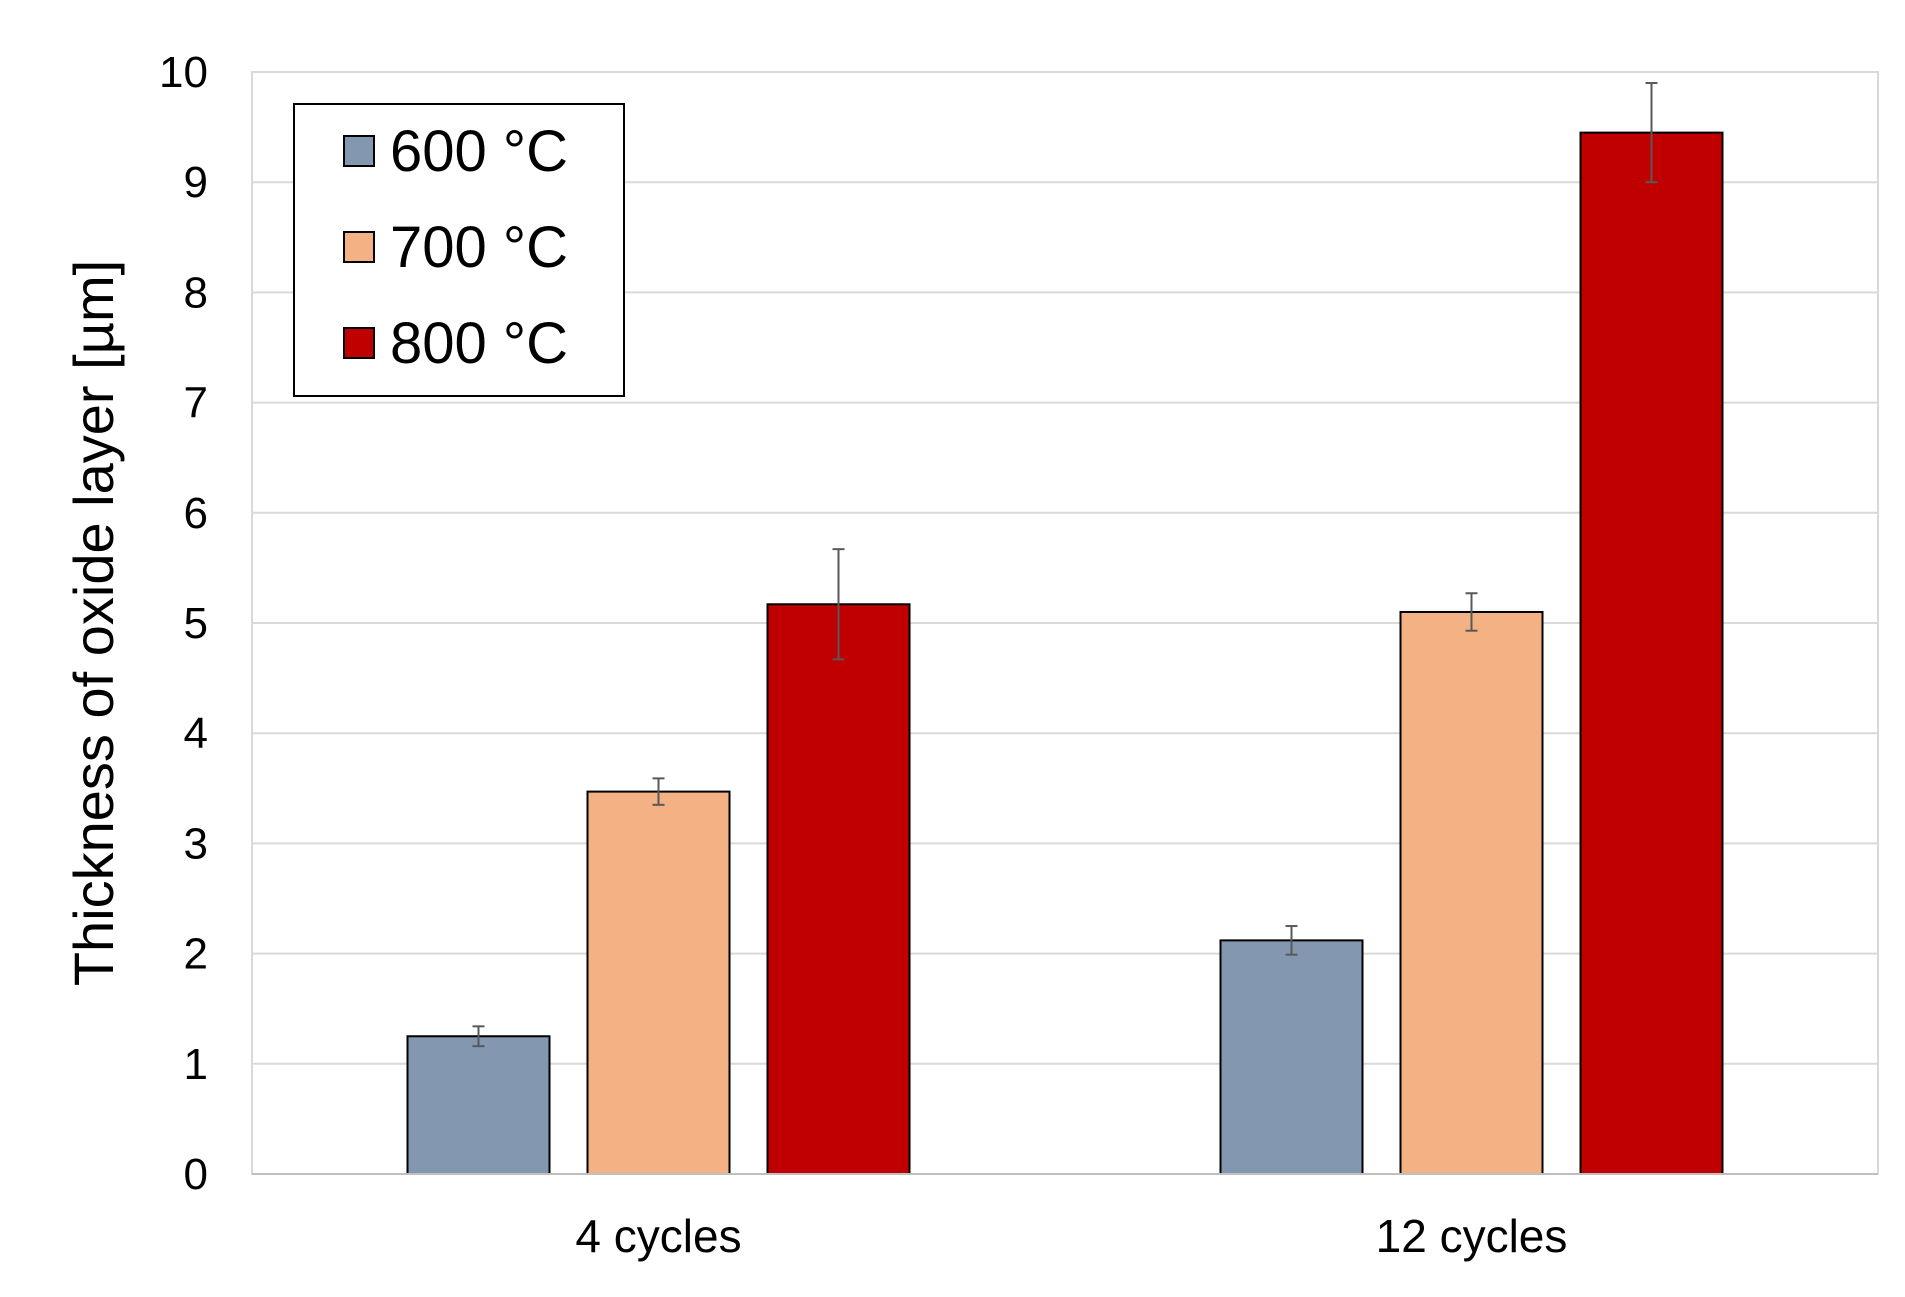 The image size is (1905, 1297). I want to click on legend-label: 700 °C, so click(479, 247).